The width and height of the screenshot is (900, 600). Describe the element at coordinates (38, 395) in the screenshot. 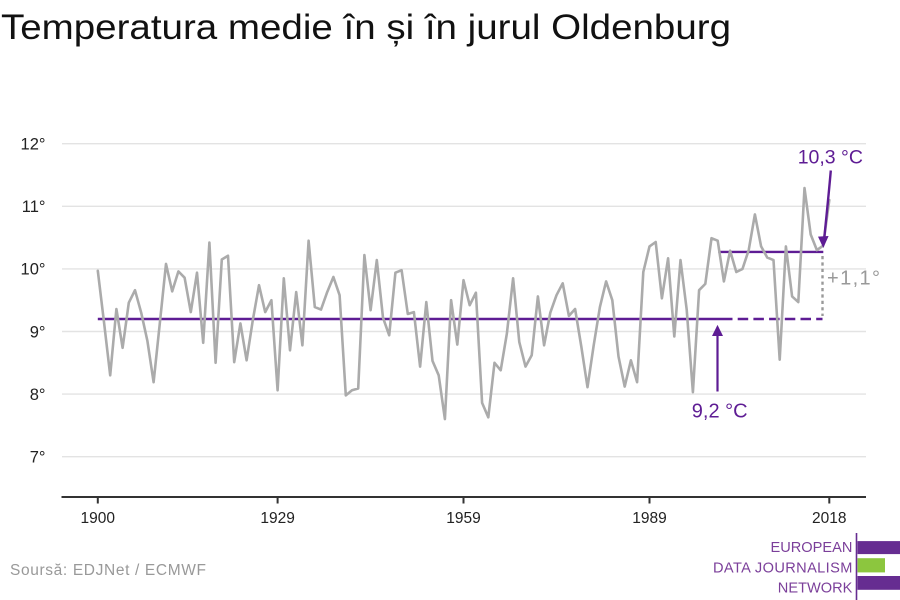

I see `svg-text: 8°` at that location.